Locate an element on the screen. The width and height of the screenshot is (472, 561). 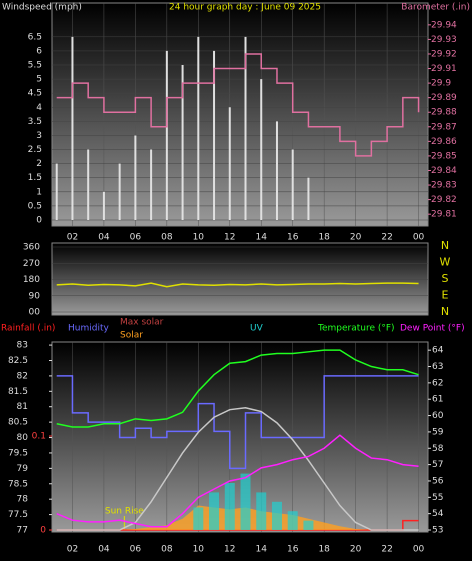
y-tick-label: 78.5 is located at coordinates (18, 484).